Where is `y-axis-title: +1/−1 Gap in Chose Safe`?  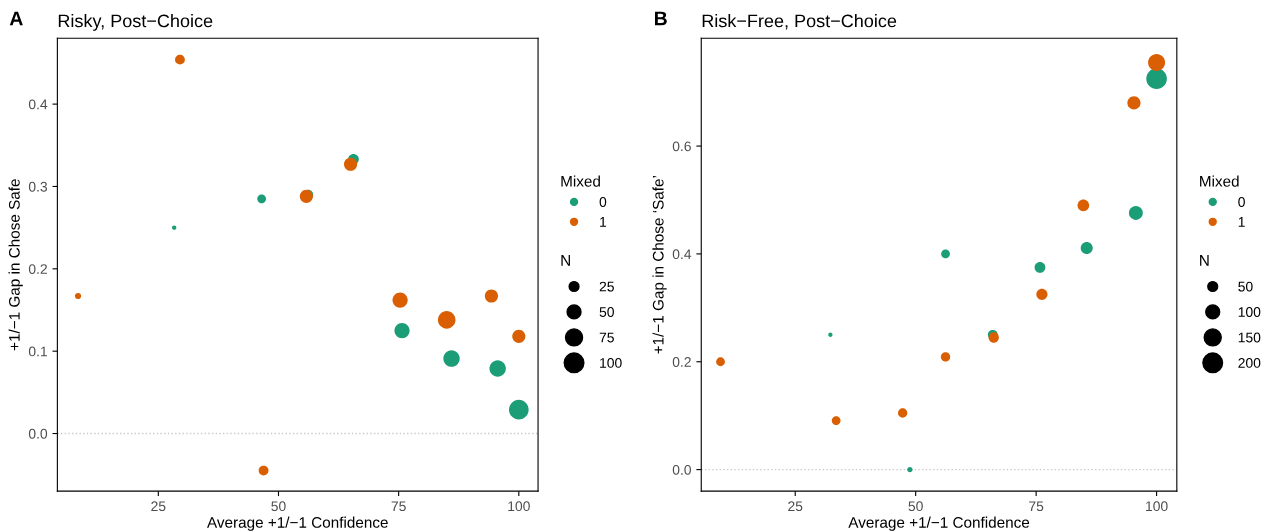 y-axis-title: +1/−1 Gap in Chose Safe is located at coordinates (15, 265).